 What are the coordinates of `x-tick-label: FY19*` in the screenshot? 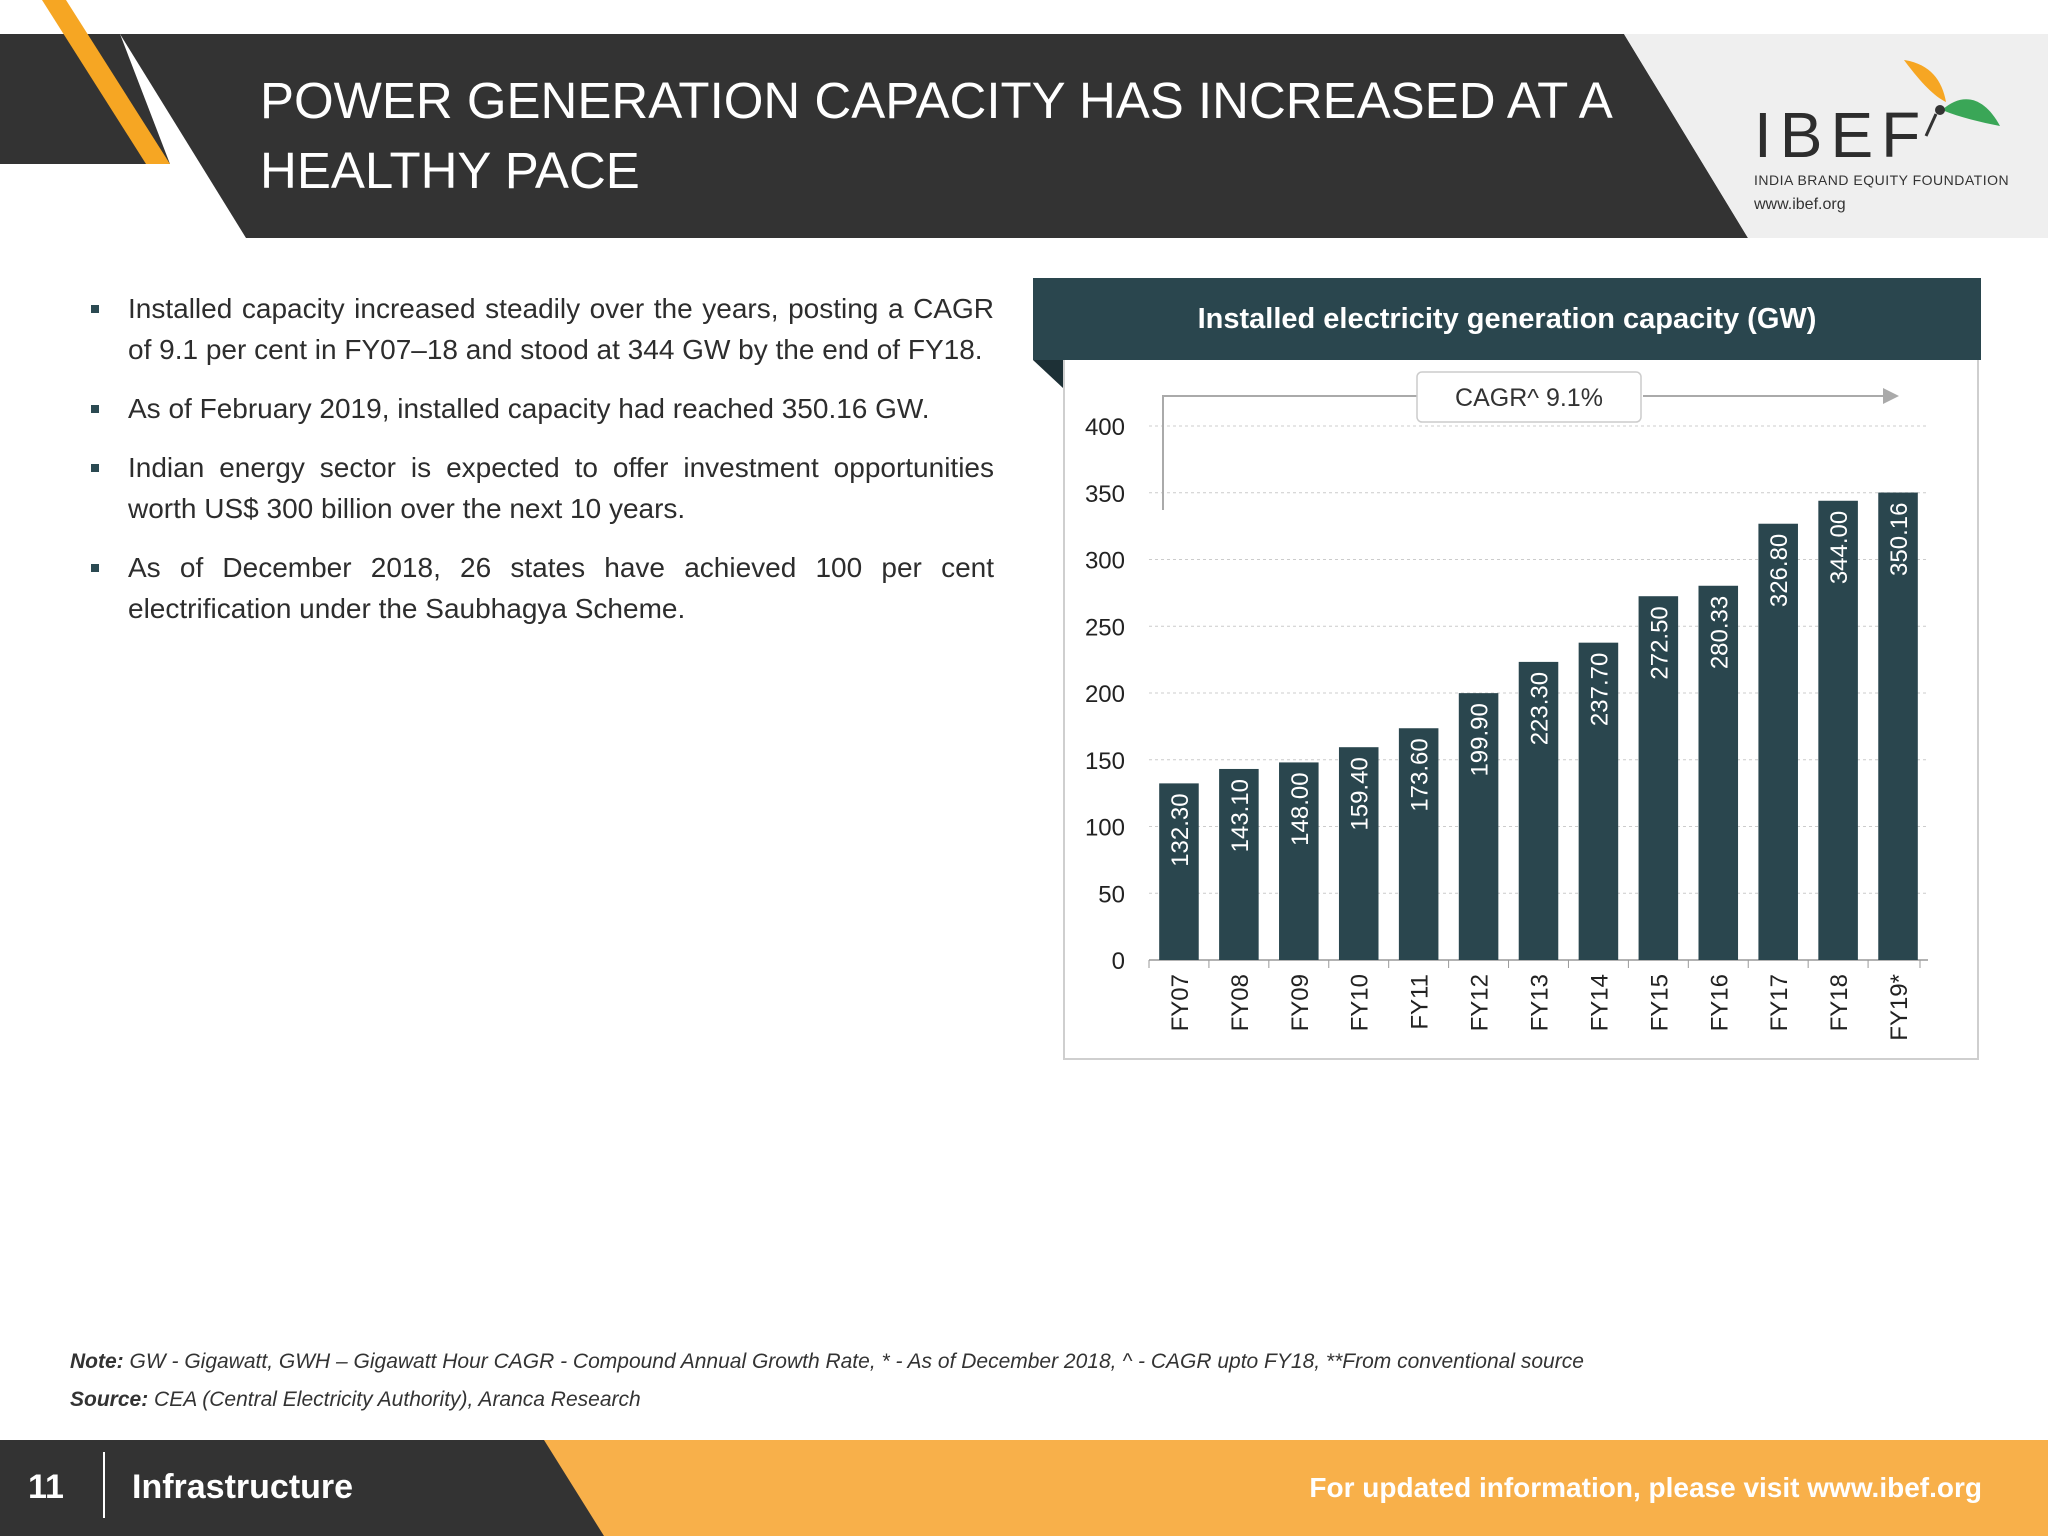 It's located at (1899, 1007).